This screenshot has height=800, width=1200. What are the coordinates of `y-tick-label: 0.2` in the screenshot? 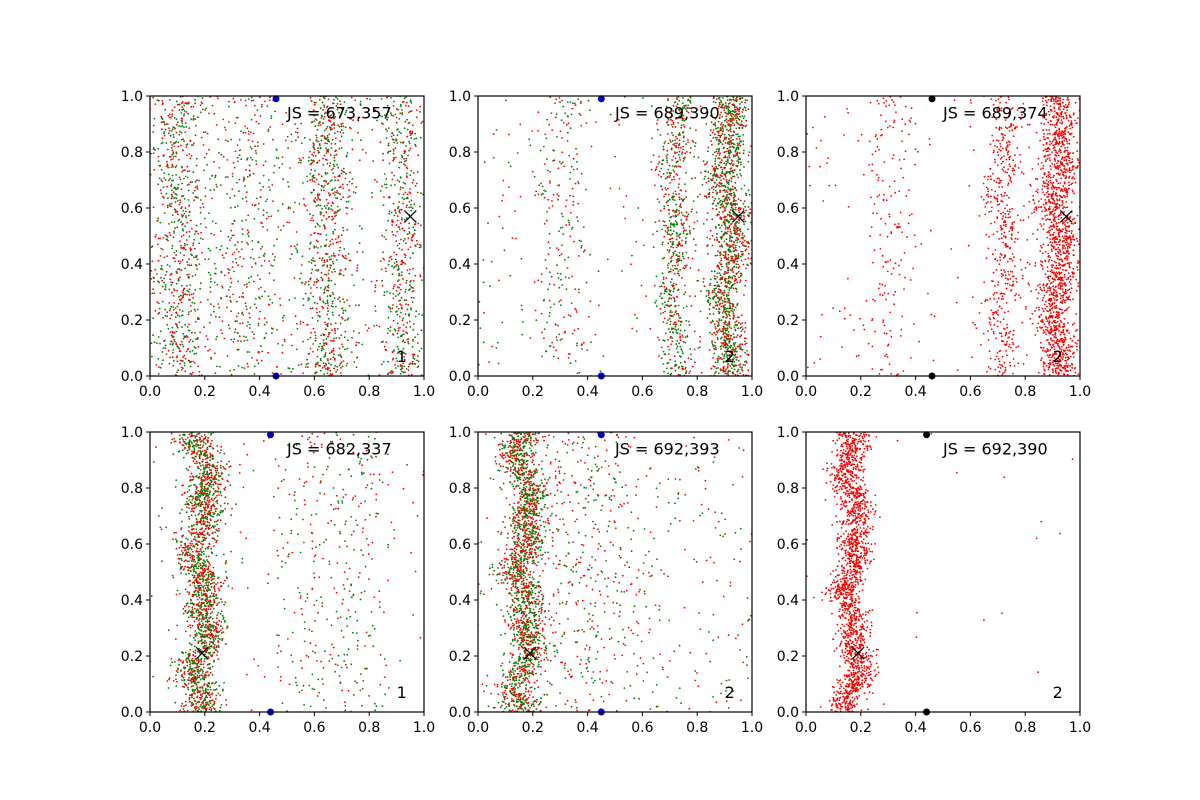 It's located at (132, 321).